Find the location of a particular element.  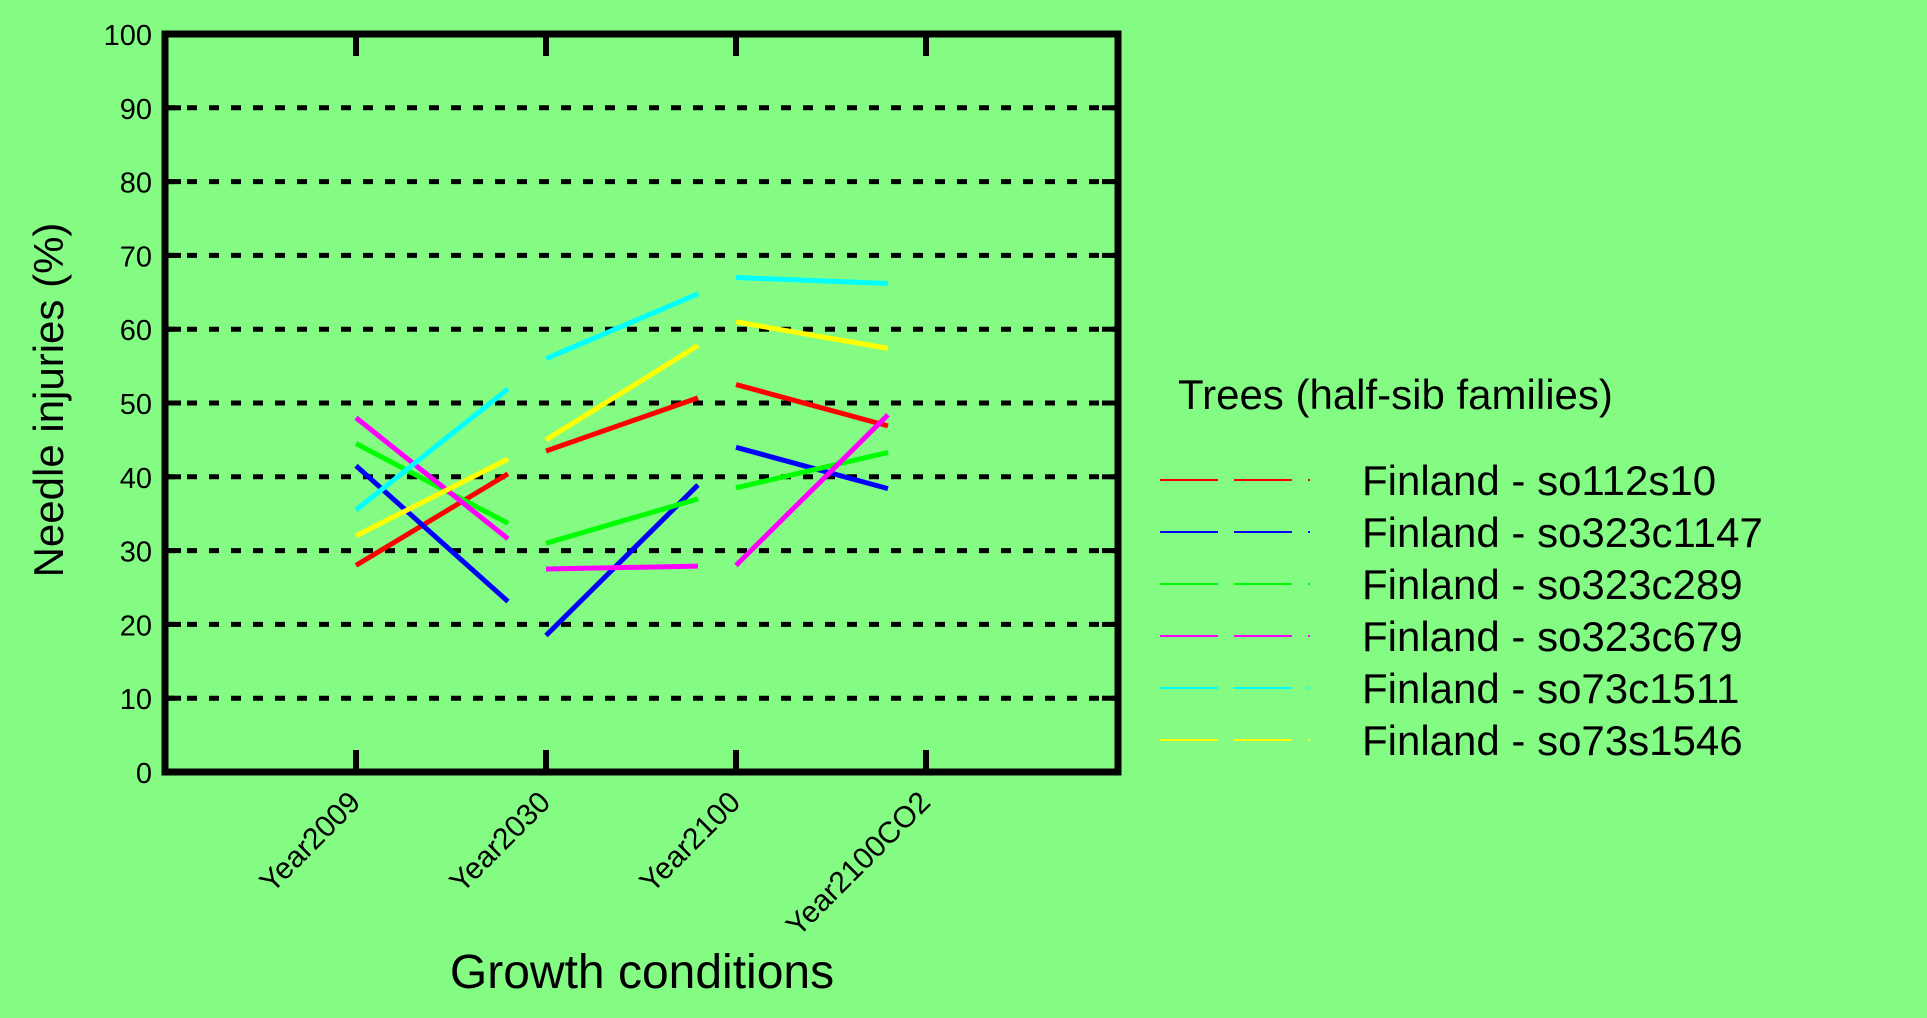

legend-label-4: Finland - so73c1511 is located at coordinates (1550, 688).